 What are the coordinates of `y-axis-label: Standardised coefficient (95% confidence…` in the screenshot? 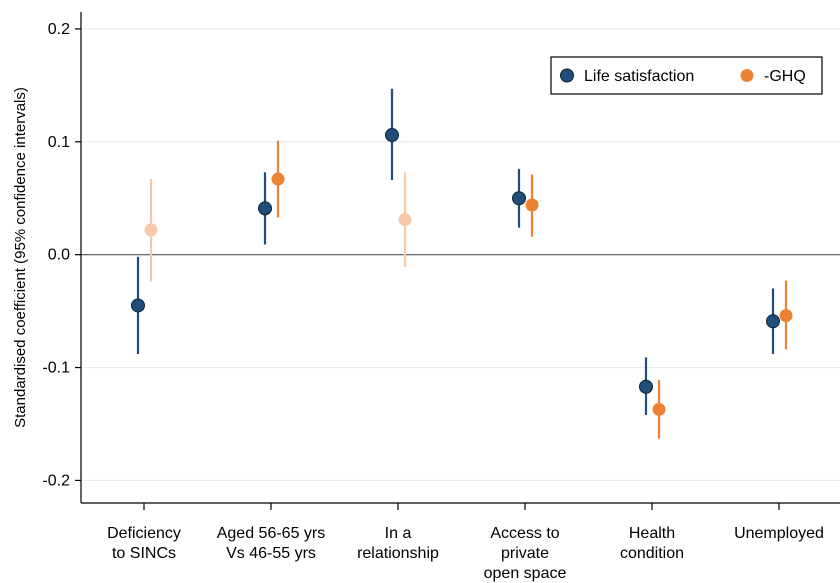 It's located at (20, 257).